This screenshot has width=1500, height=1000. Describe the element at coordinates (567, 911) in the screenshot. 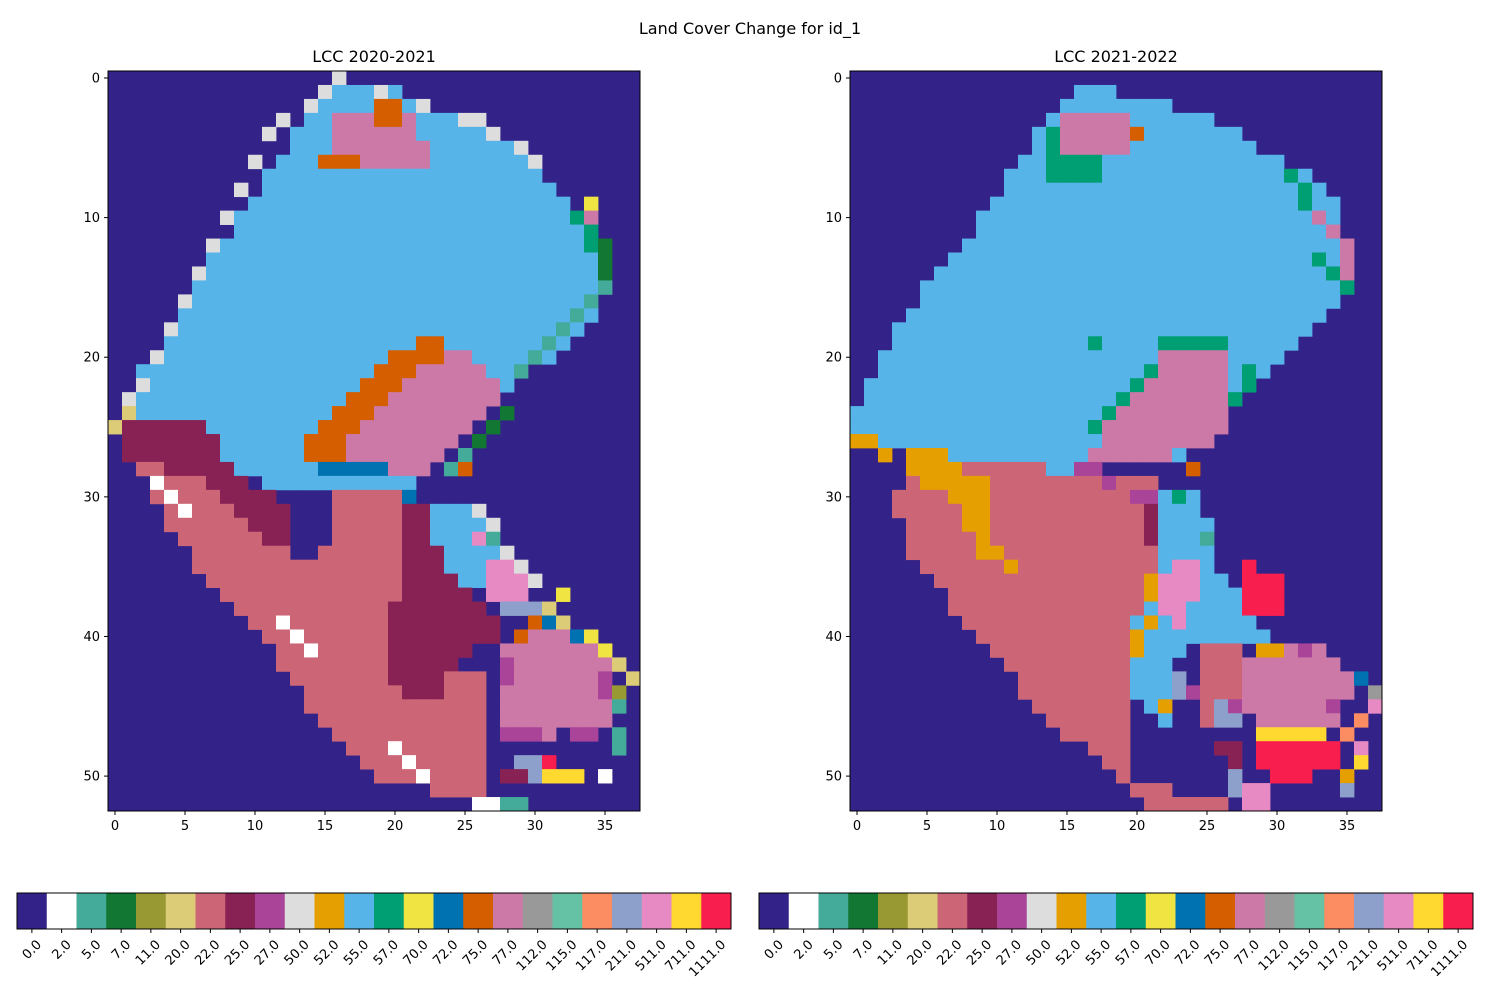

I see `colorbar-swatch` at that location.